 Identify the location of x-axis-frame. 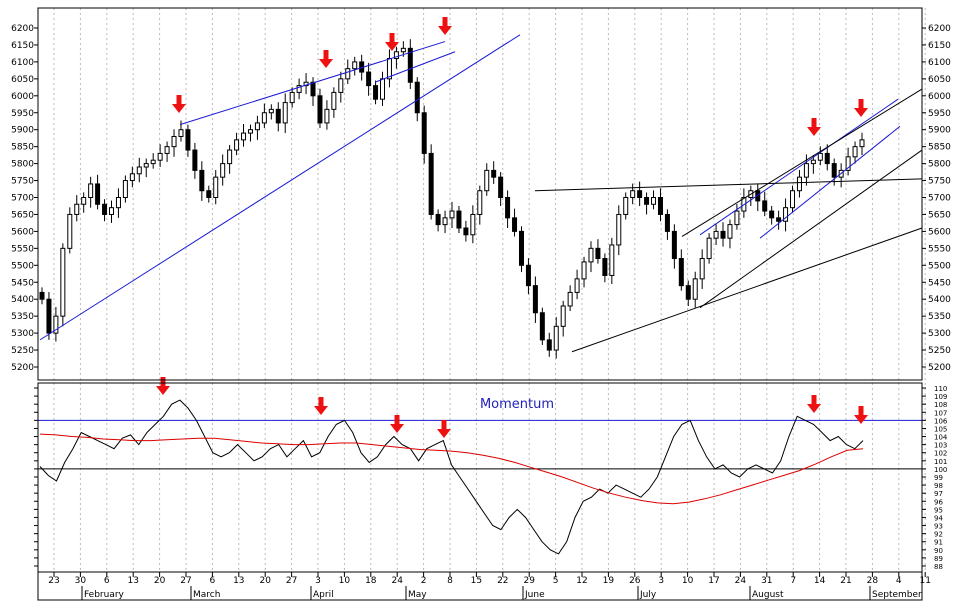
(480, 586).